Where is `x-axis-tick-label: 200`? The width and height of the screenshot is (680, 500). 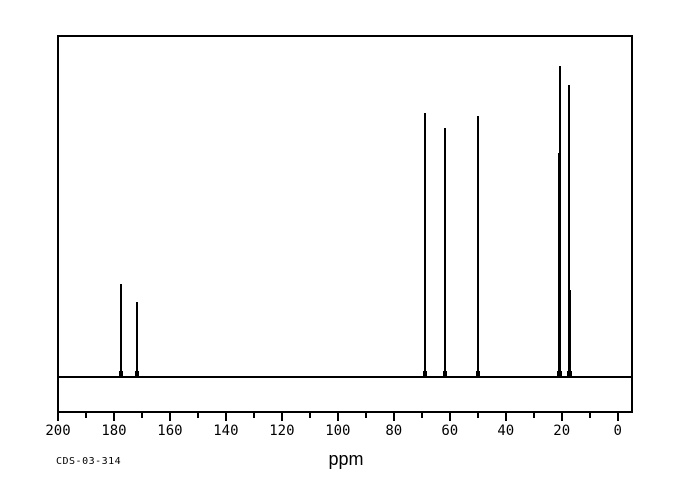
x-axis-tick-label: 200 is located at coordinates (58, 431).